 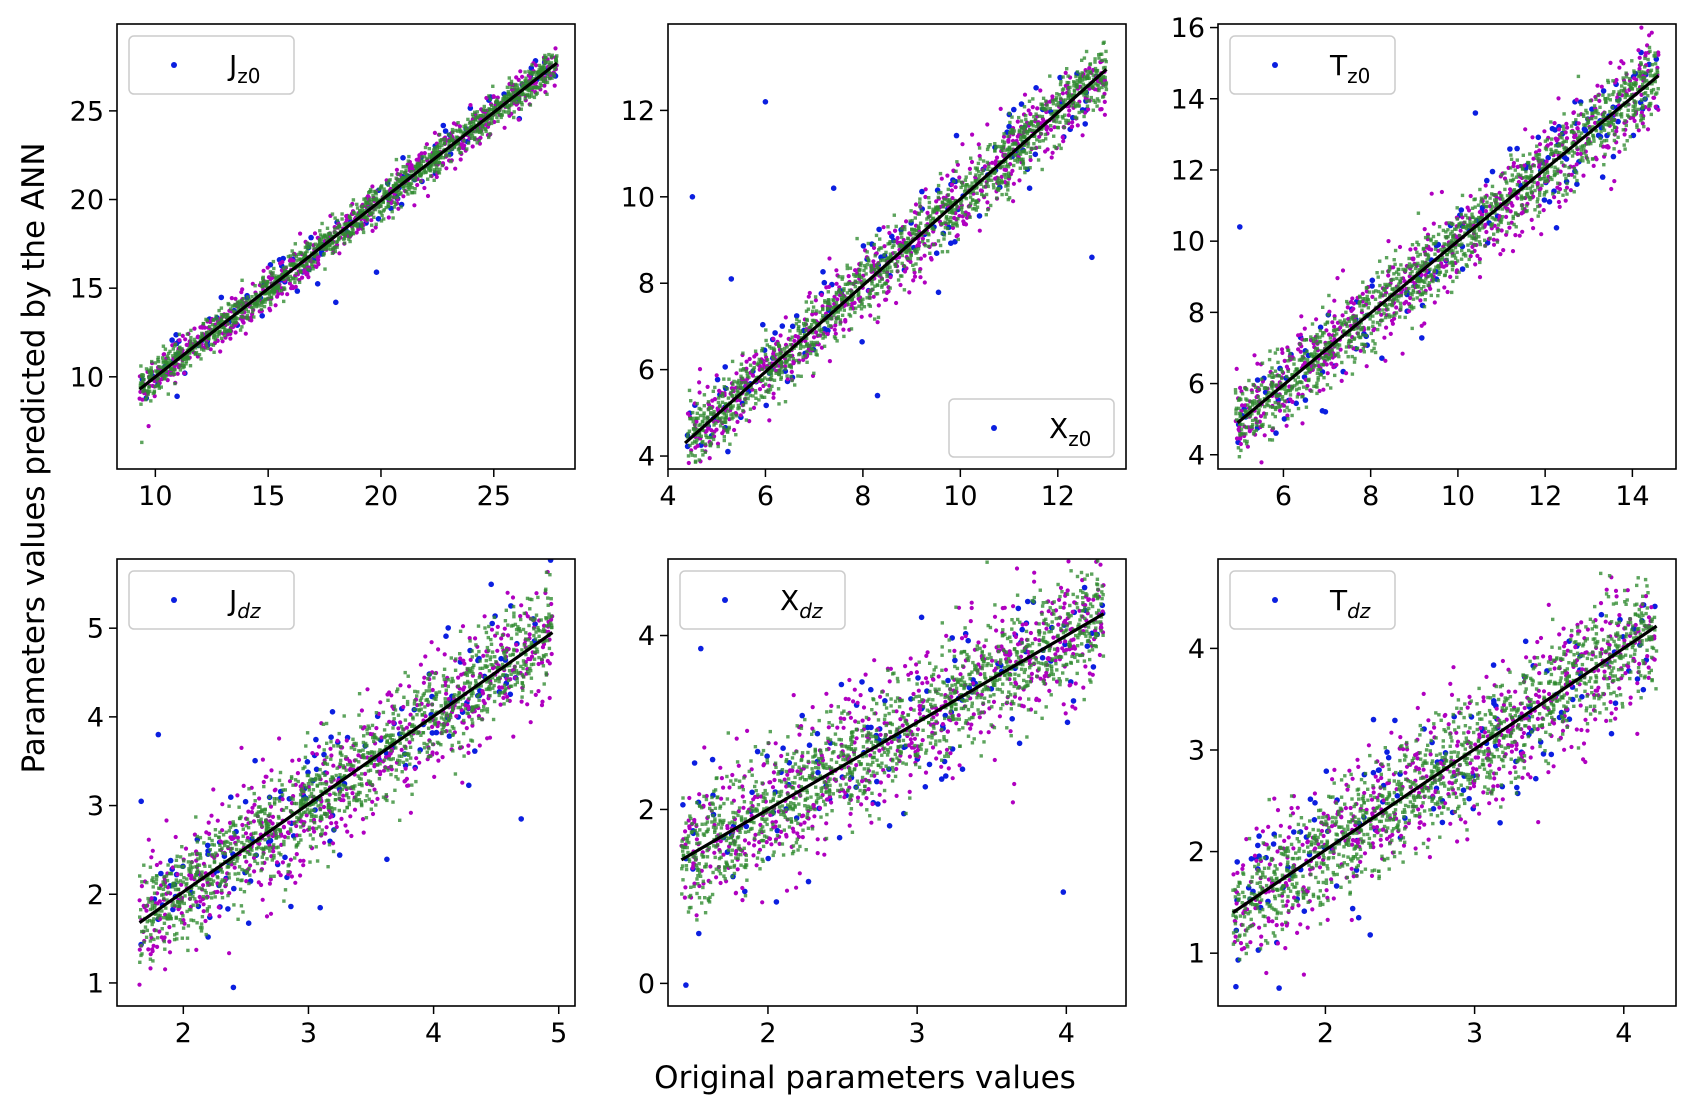 What do you see at coordinates (897, 252) in the screenshot?
I see `series-green` at bounding box center [897, 252].